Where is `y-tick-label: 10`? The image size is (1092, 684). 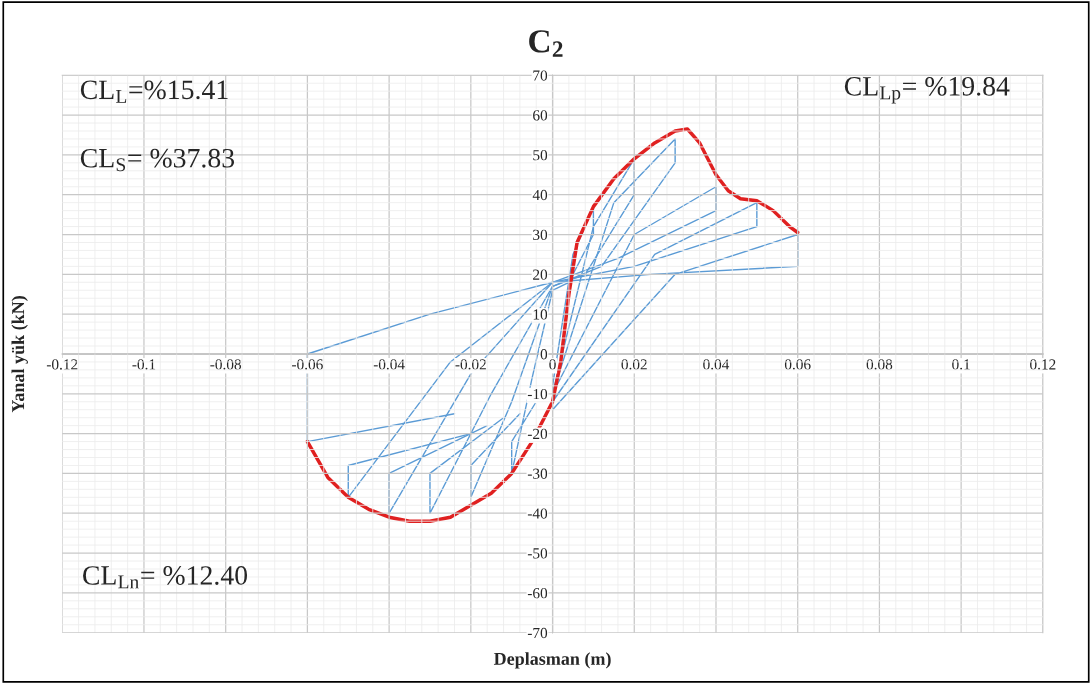
y-tick-label: 10 is located at coordinates (540, 314).